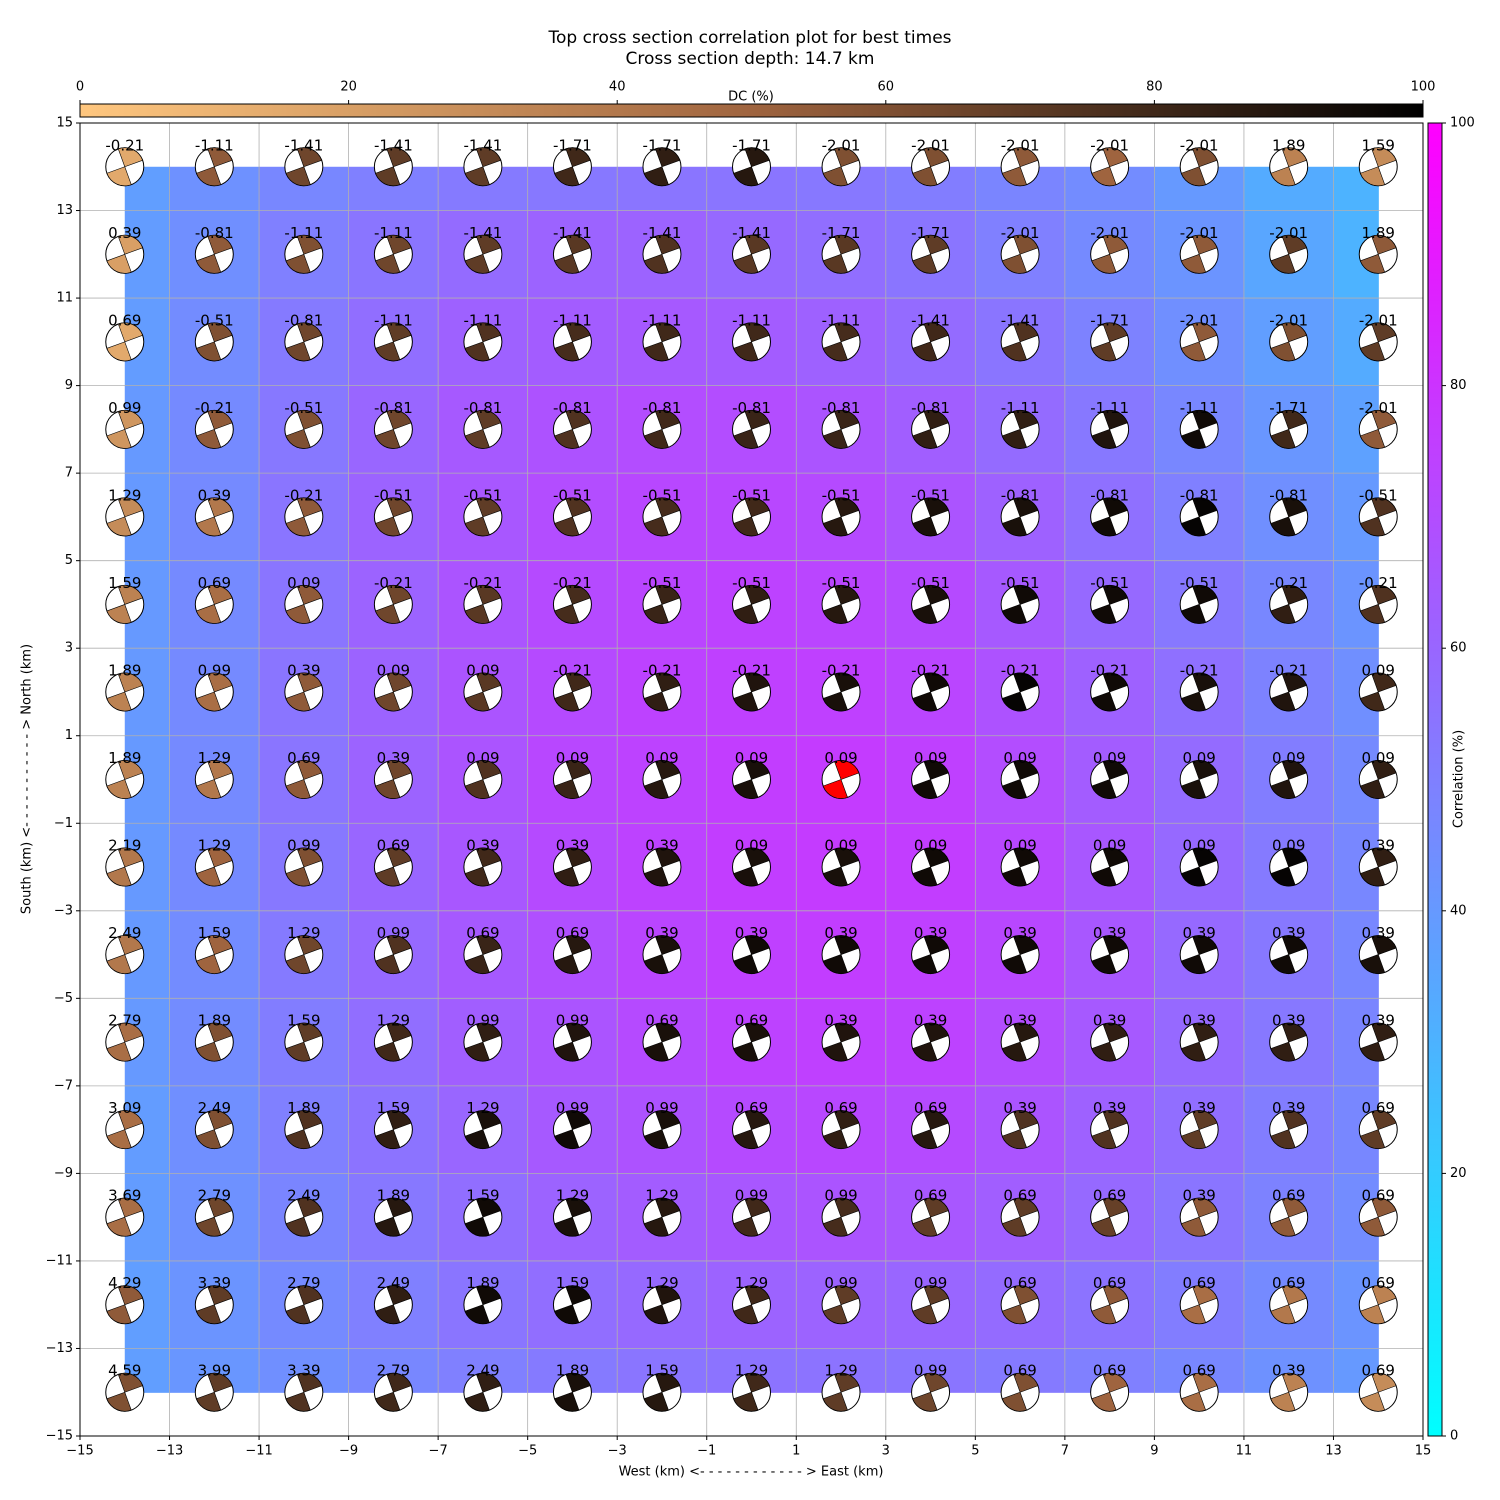  I want to click on y-tick-label: 15, so click(64, 123).